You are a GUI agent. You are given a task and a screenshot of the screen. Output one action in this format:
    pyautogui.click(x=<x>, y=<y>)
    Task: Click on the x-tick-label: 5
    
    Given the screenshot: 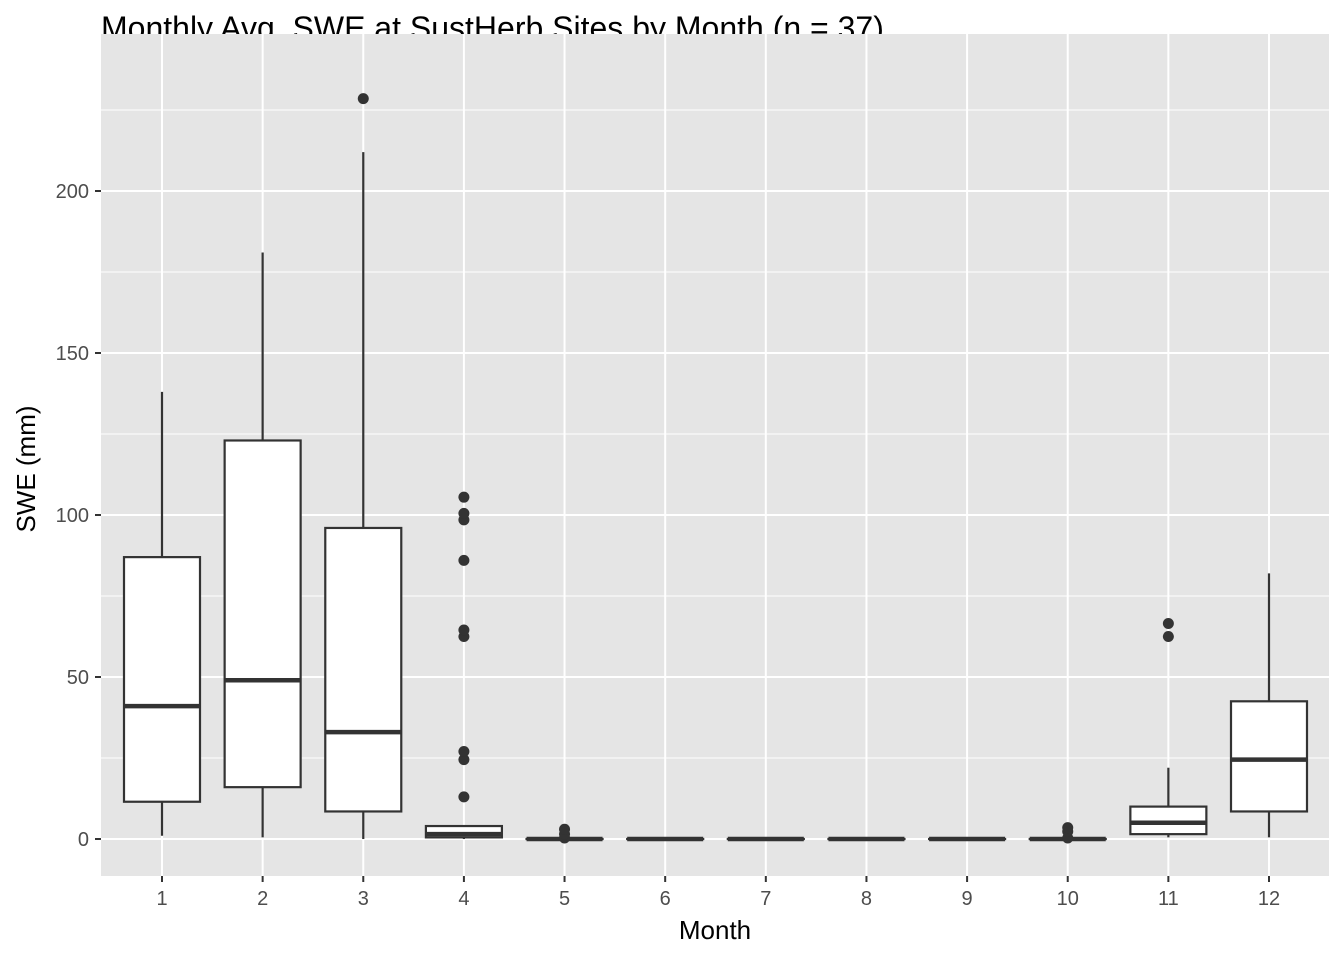 What is the action you would take?
    pyautogui.click(x=564, y=899)
    